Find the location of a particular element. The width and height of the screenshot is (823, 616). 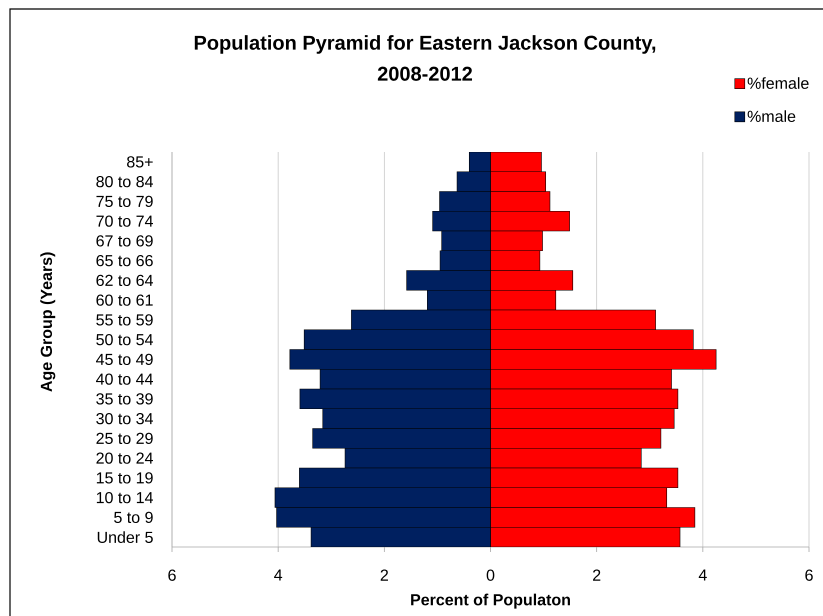

y-tick-label: 15 to 19 is located at coordinates (124, 478).